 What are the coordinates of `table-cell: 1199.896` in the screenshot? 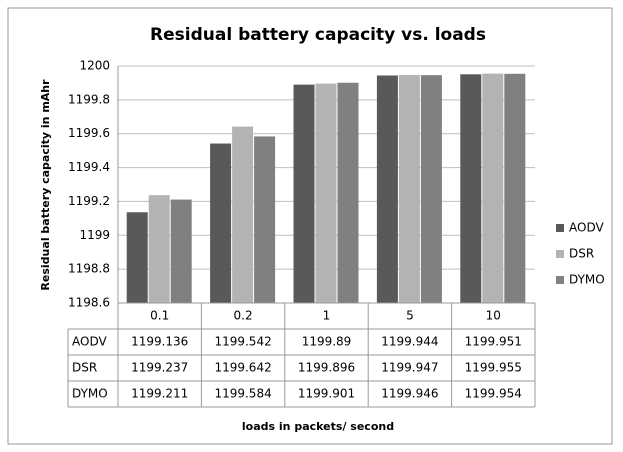 It's located at (326, 368).